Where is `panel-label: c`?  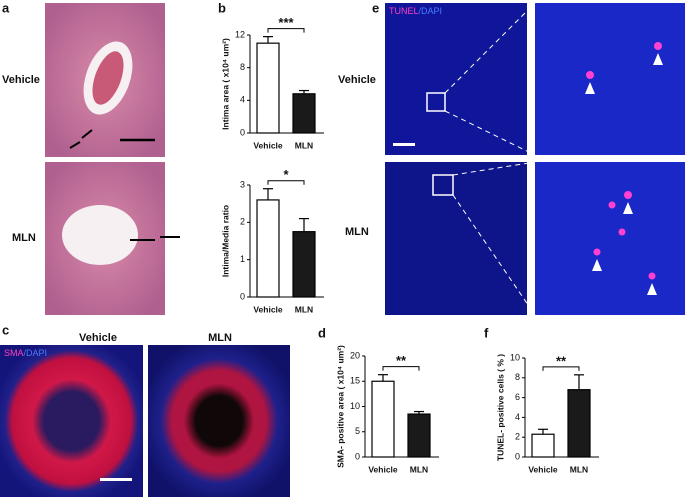
panel-label: c is located at coordinates (5, 329).